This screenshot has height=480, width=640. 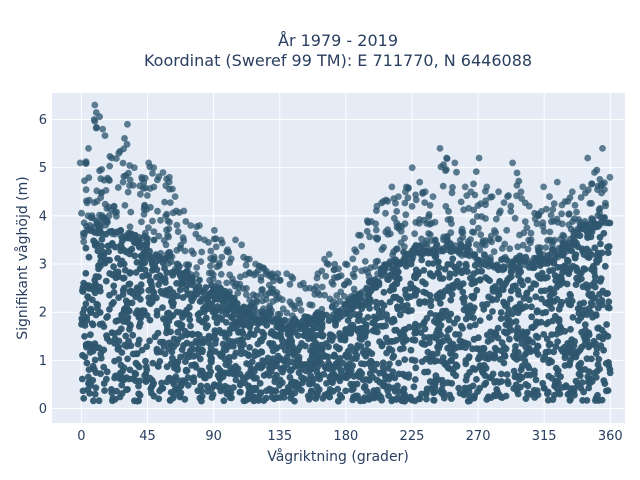 I want to click on y-tick-label: 0, so click(x=43, y=409).